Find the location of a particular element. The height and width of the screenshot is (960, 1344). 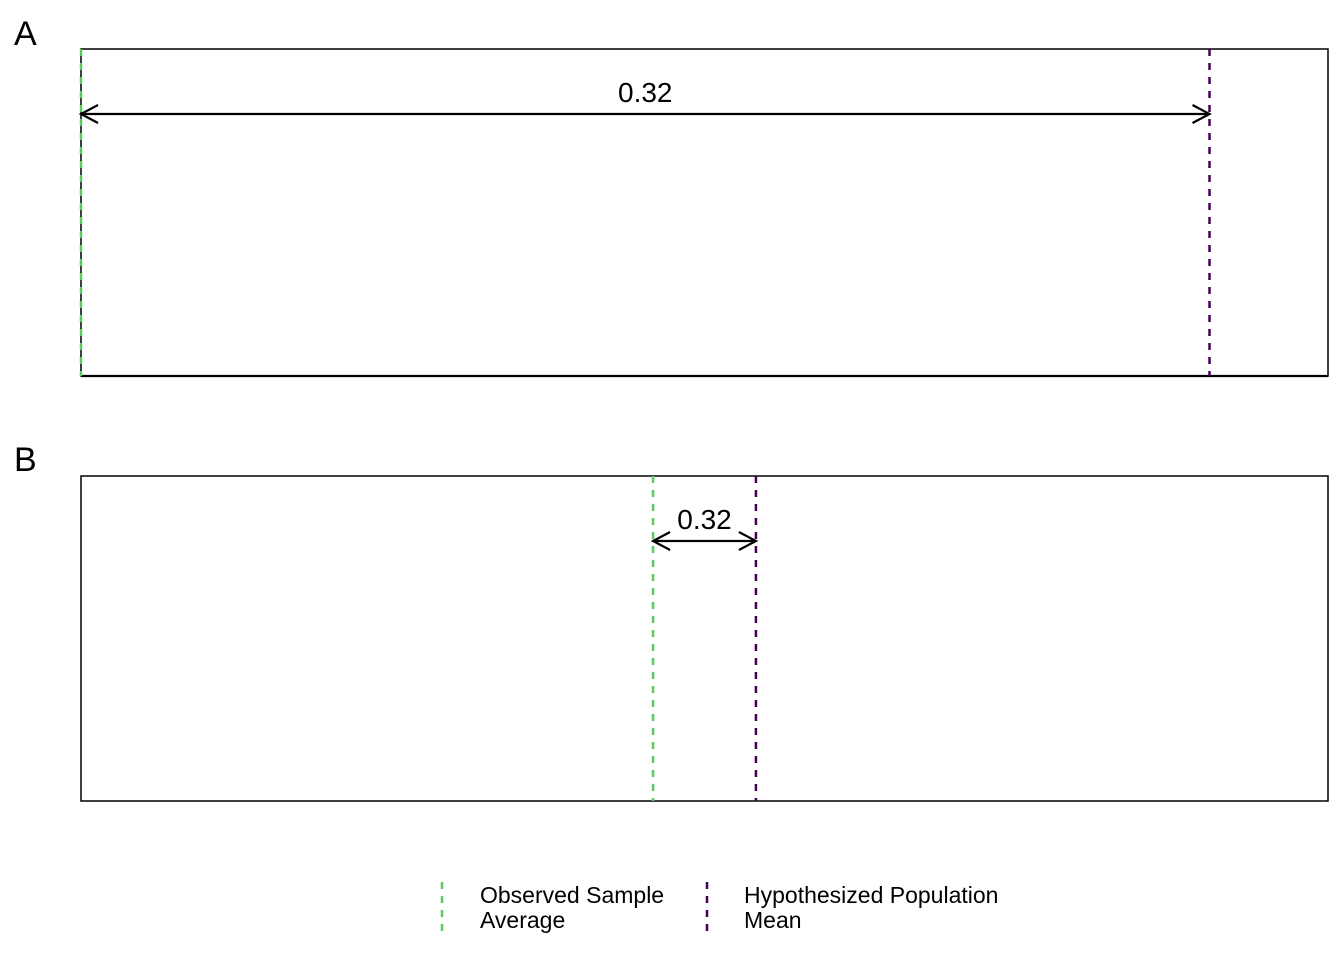

panel-a-diff-arrow-head-left is located at coordinates (88, 114).